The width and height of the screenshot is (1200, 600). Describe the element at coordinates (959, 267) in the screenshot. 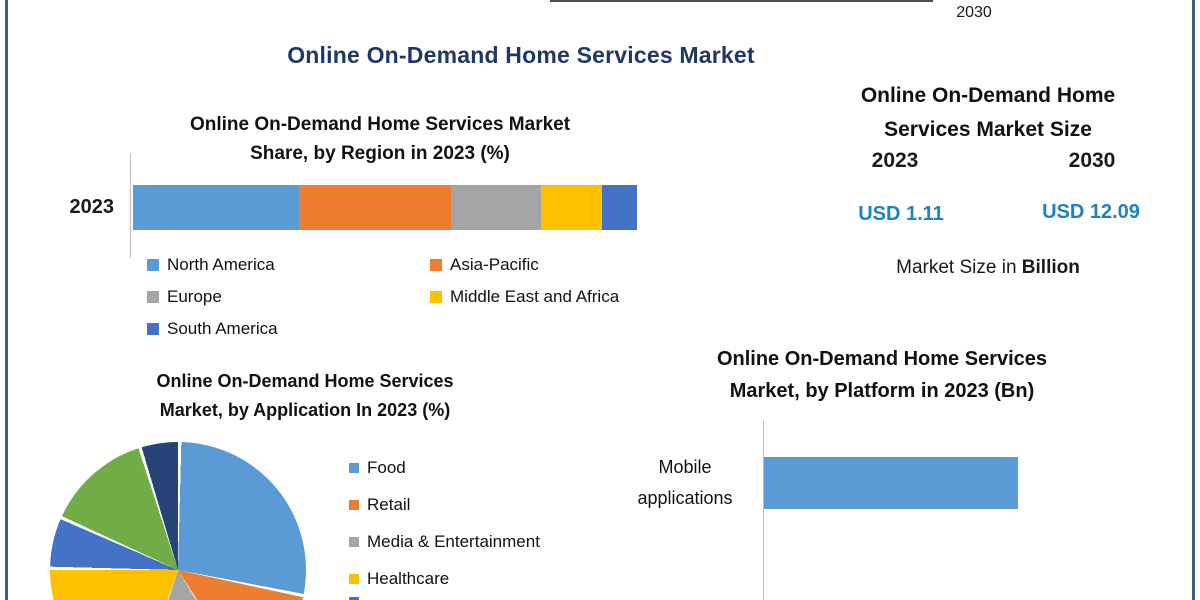

I see `caption-prefix: Market Size in` at that location.